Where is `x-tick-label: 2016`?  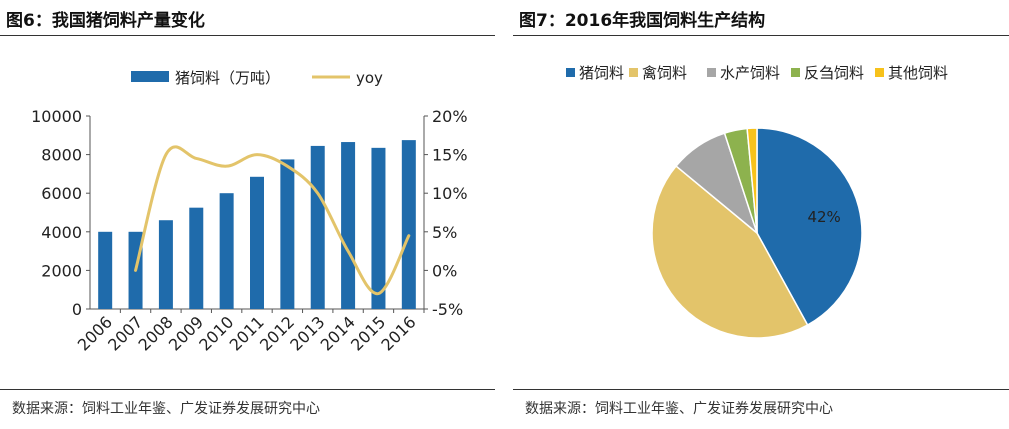
x-tick-label: 2016 is located at coordinates (398, 333).